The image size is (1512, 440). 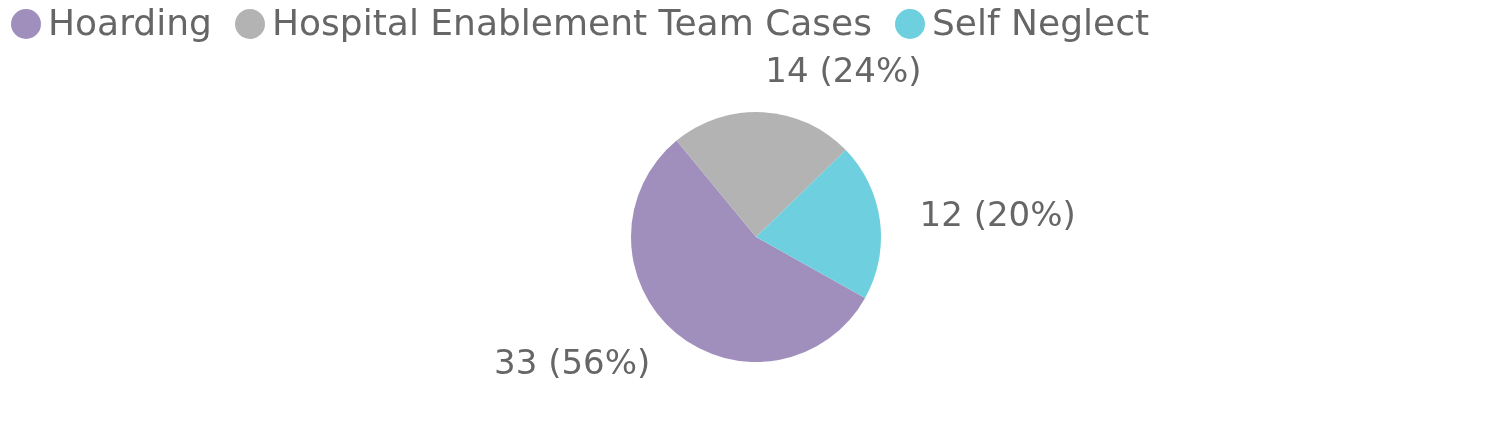 I want to click on data-label: 33 (56%), so click(x=572, y=361).